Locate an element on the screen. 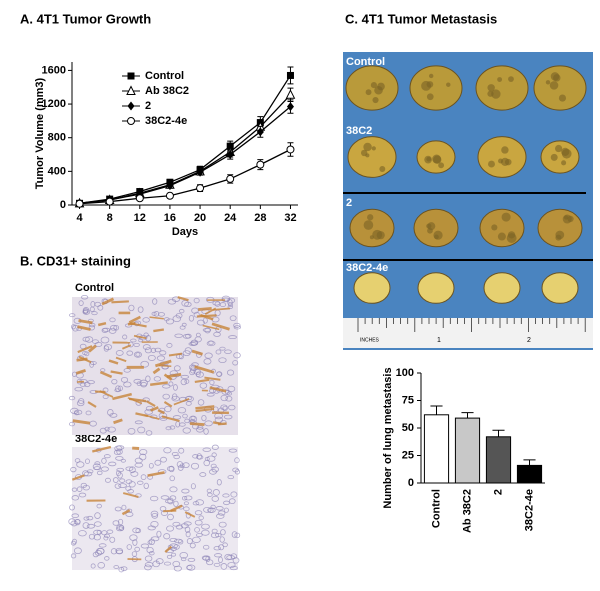 The height and width of the screenshot is (591, 600). legend-label: Ab 38C2 is located at coordinates (167, 91).